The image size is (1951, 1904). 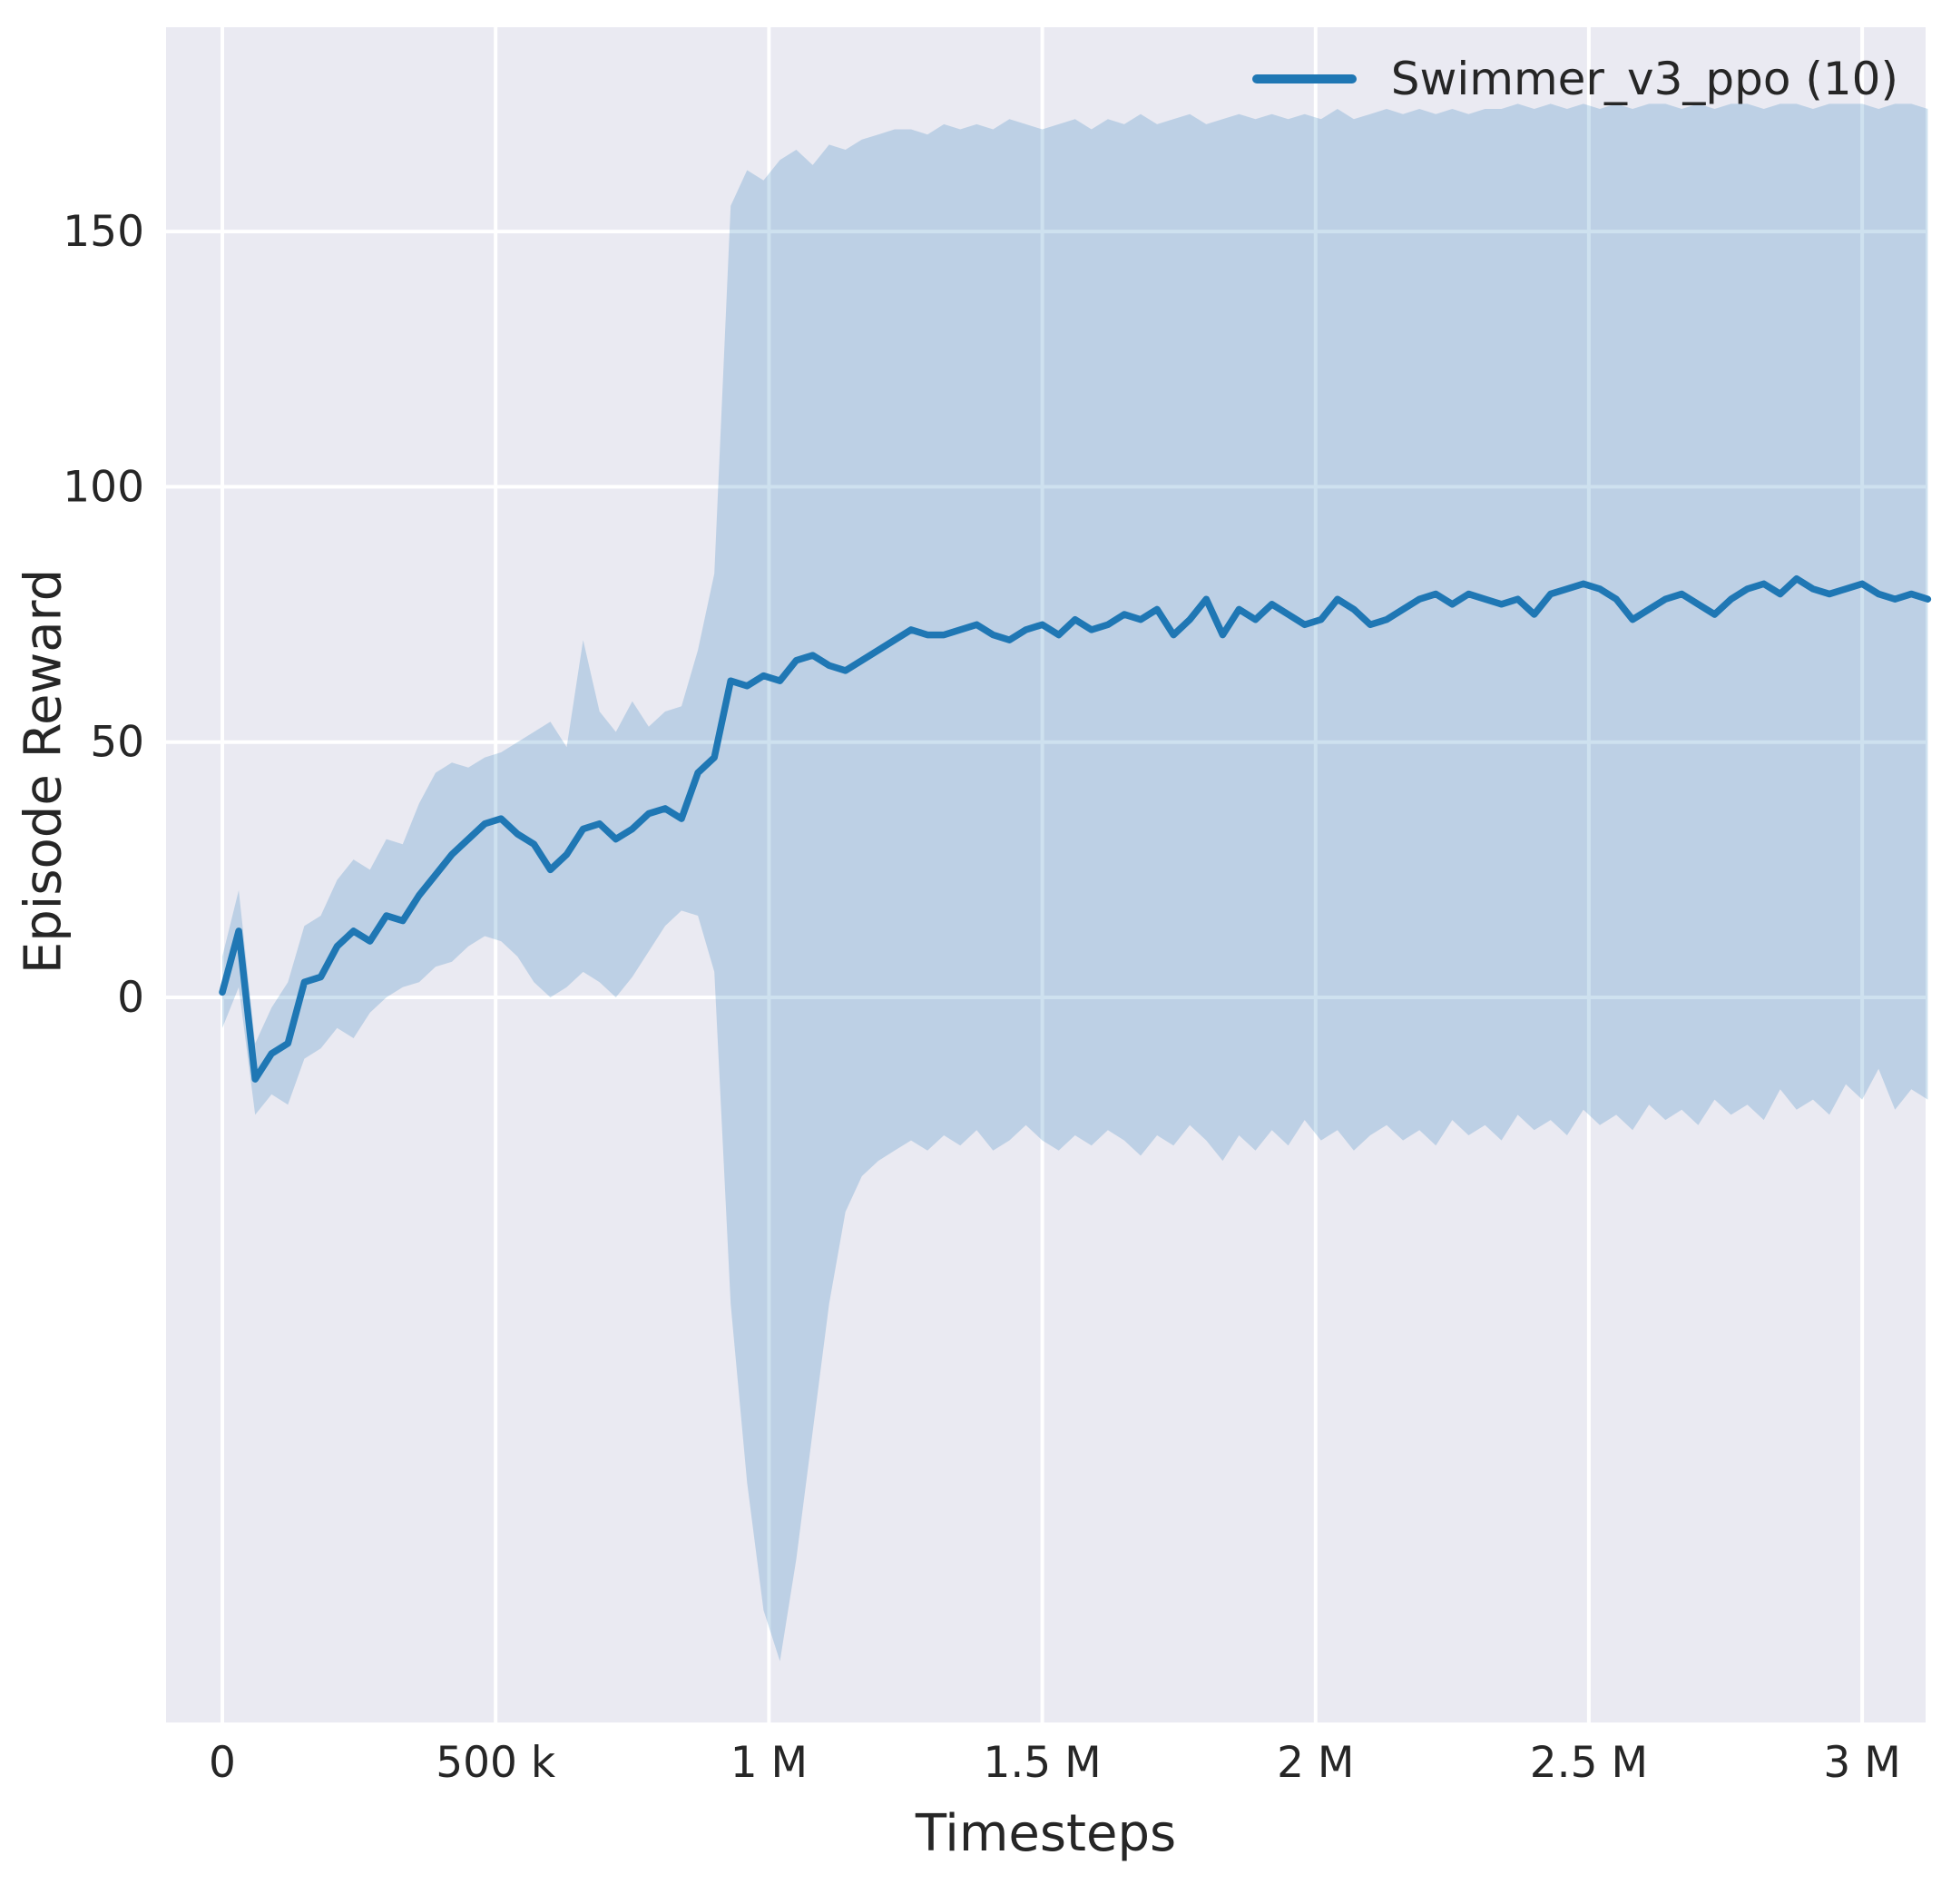 I want to click on y-tick-label: 50, so click(x=117, y=743).